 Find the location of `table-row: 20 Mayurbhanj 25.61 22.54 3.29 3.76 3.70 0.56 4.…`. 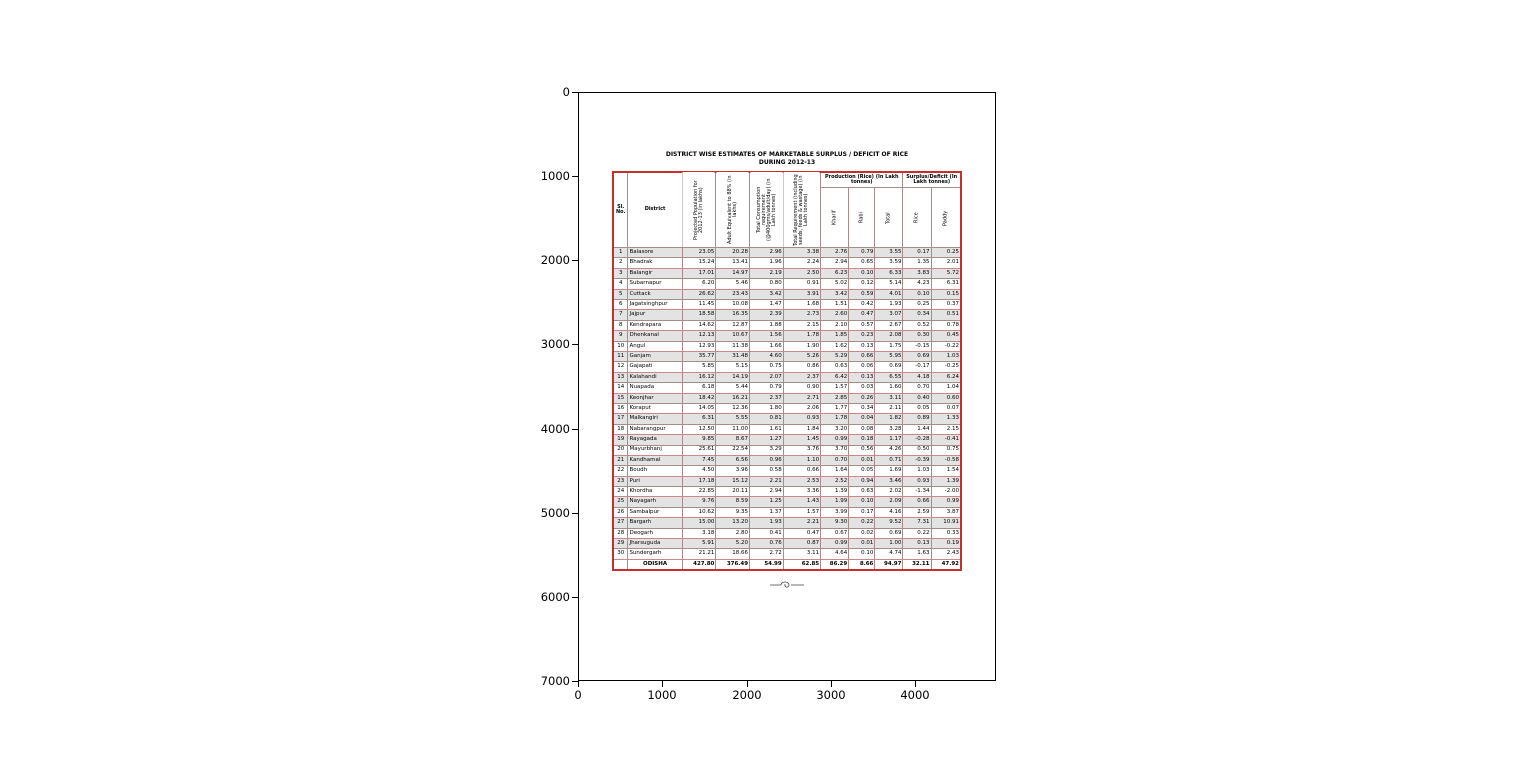

table-row: 20 Mayurbhanj 25.61 22.54 3.29 3.76 3.70 0.56 4.… is located at coordinates (787, 450).